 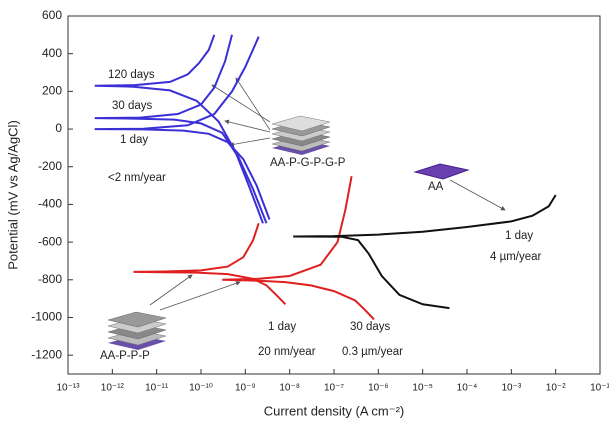 What do you see at coordinates (467, 388) in the screenshot?
I see `x-tick-label: 10⁻⁴` at bounding box center [467, 388].